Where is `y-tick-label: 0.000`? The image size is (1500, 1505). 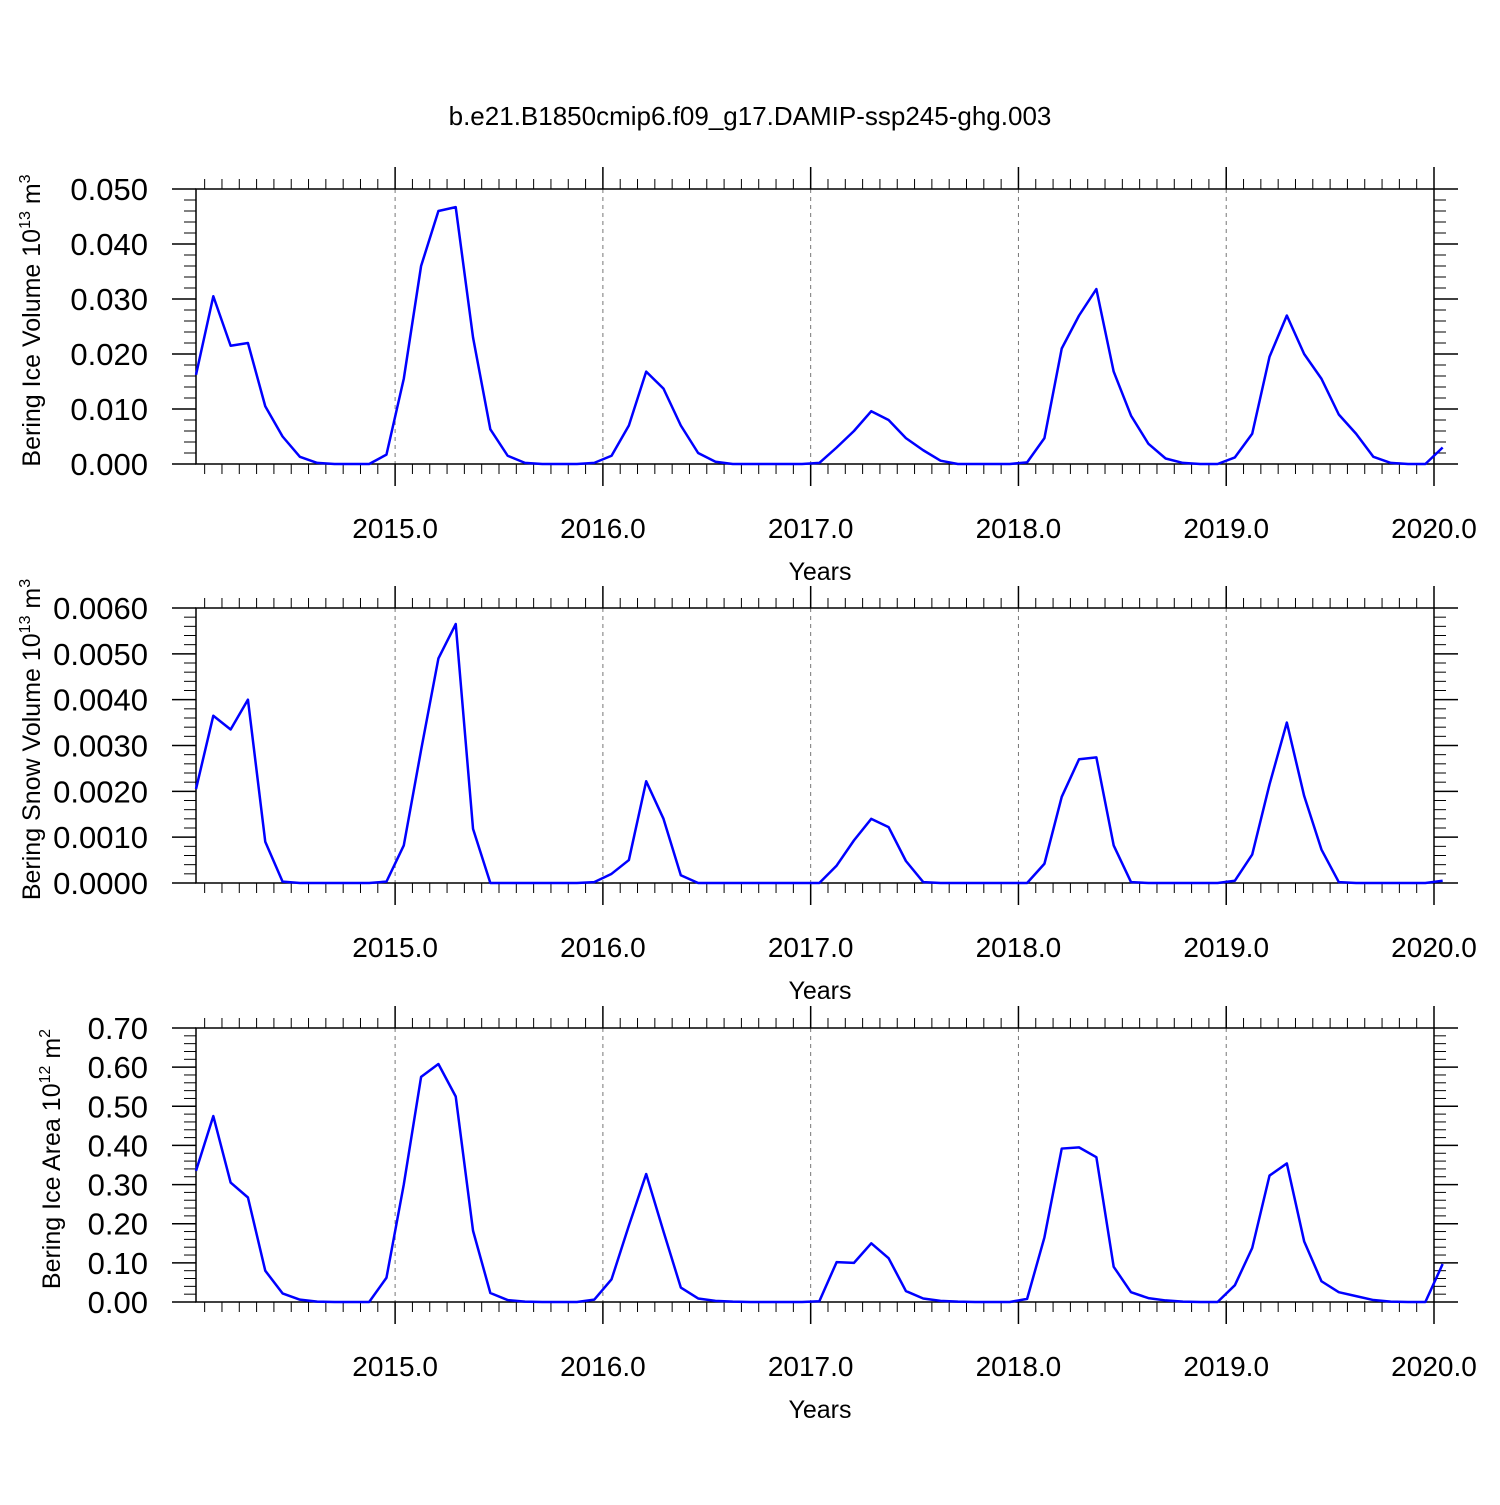
y-tick-label: 0.000 is located at coordinates (109, 464).